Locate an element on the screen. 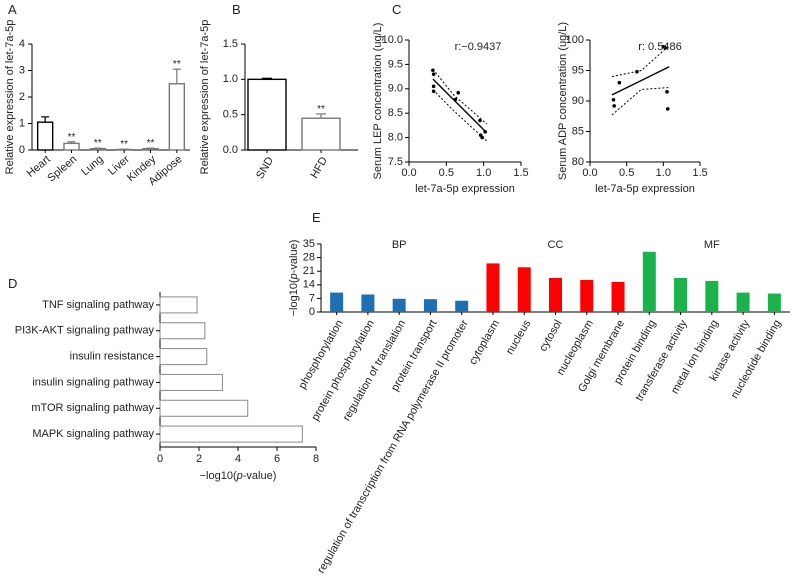 This screenshot has height=577, width=795. panel-c-lep-regression-line is located at coordinates (460, 106).